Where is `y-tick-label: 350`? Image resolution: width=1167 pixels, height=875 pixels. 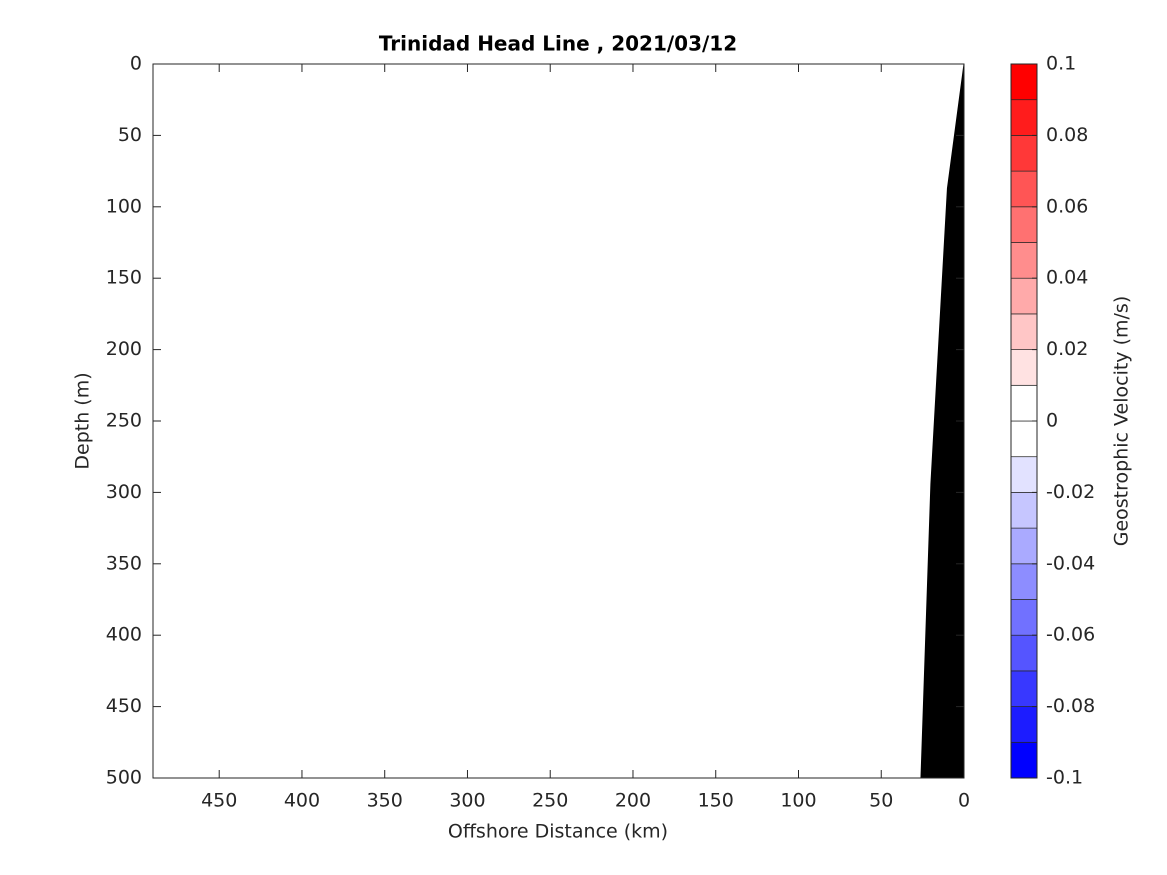
y-tick-label: 350 is located at coordinates (124, 563).